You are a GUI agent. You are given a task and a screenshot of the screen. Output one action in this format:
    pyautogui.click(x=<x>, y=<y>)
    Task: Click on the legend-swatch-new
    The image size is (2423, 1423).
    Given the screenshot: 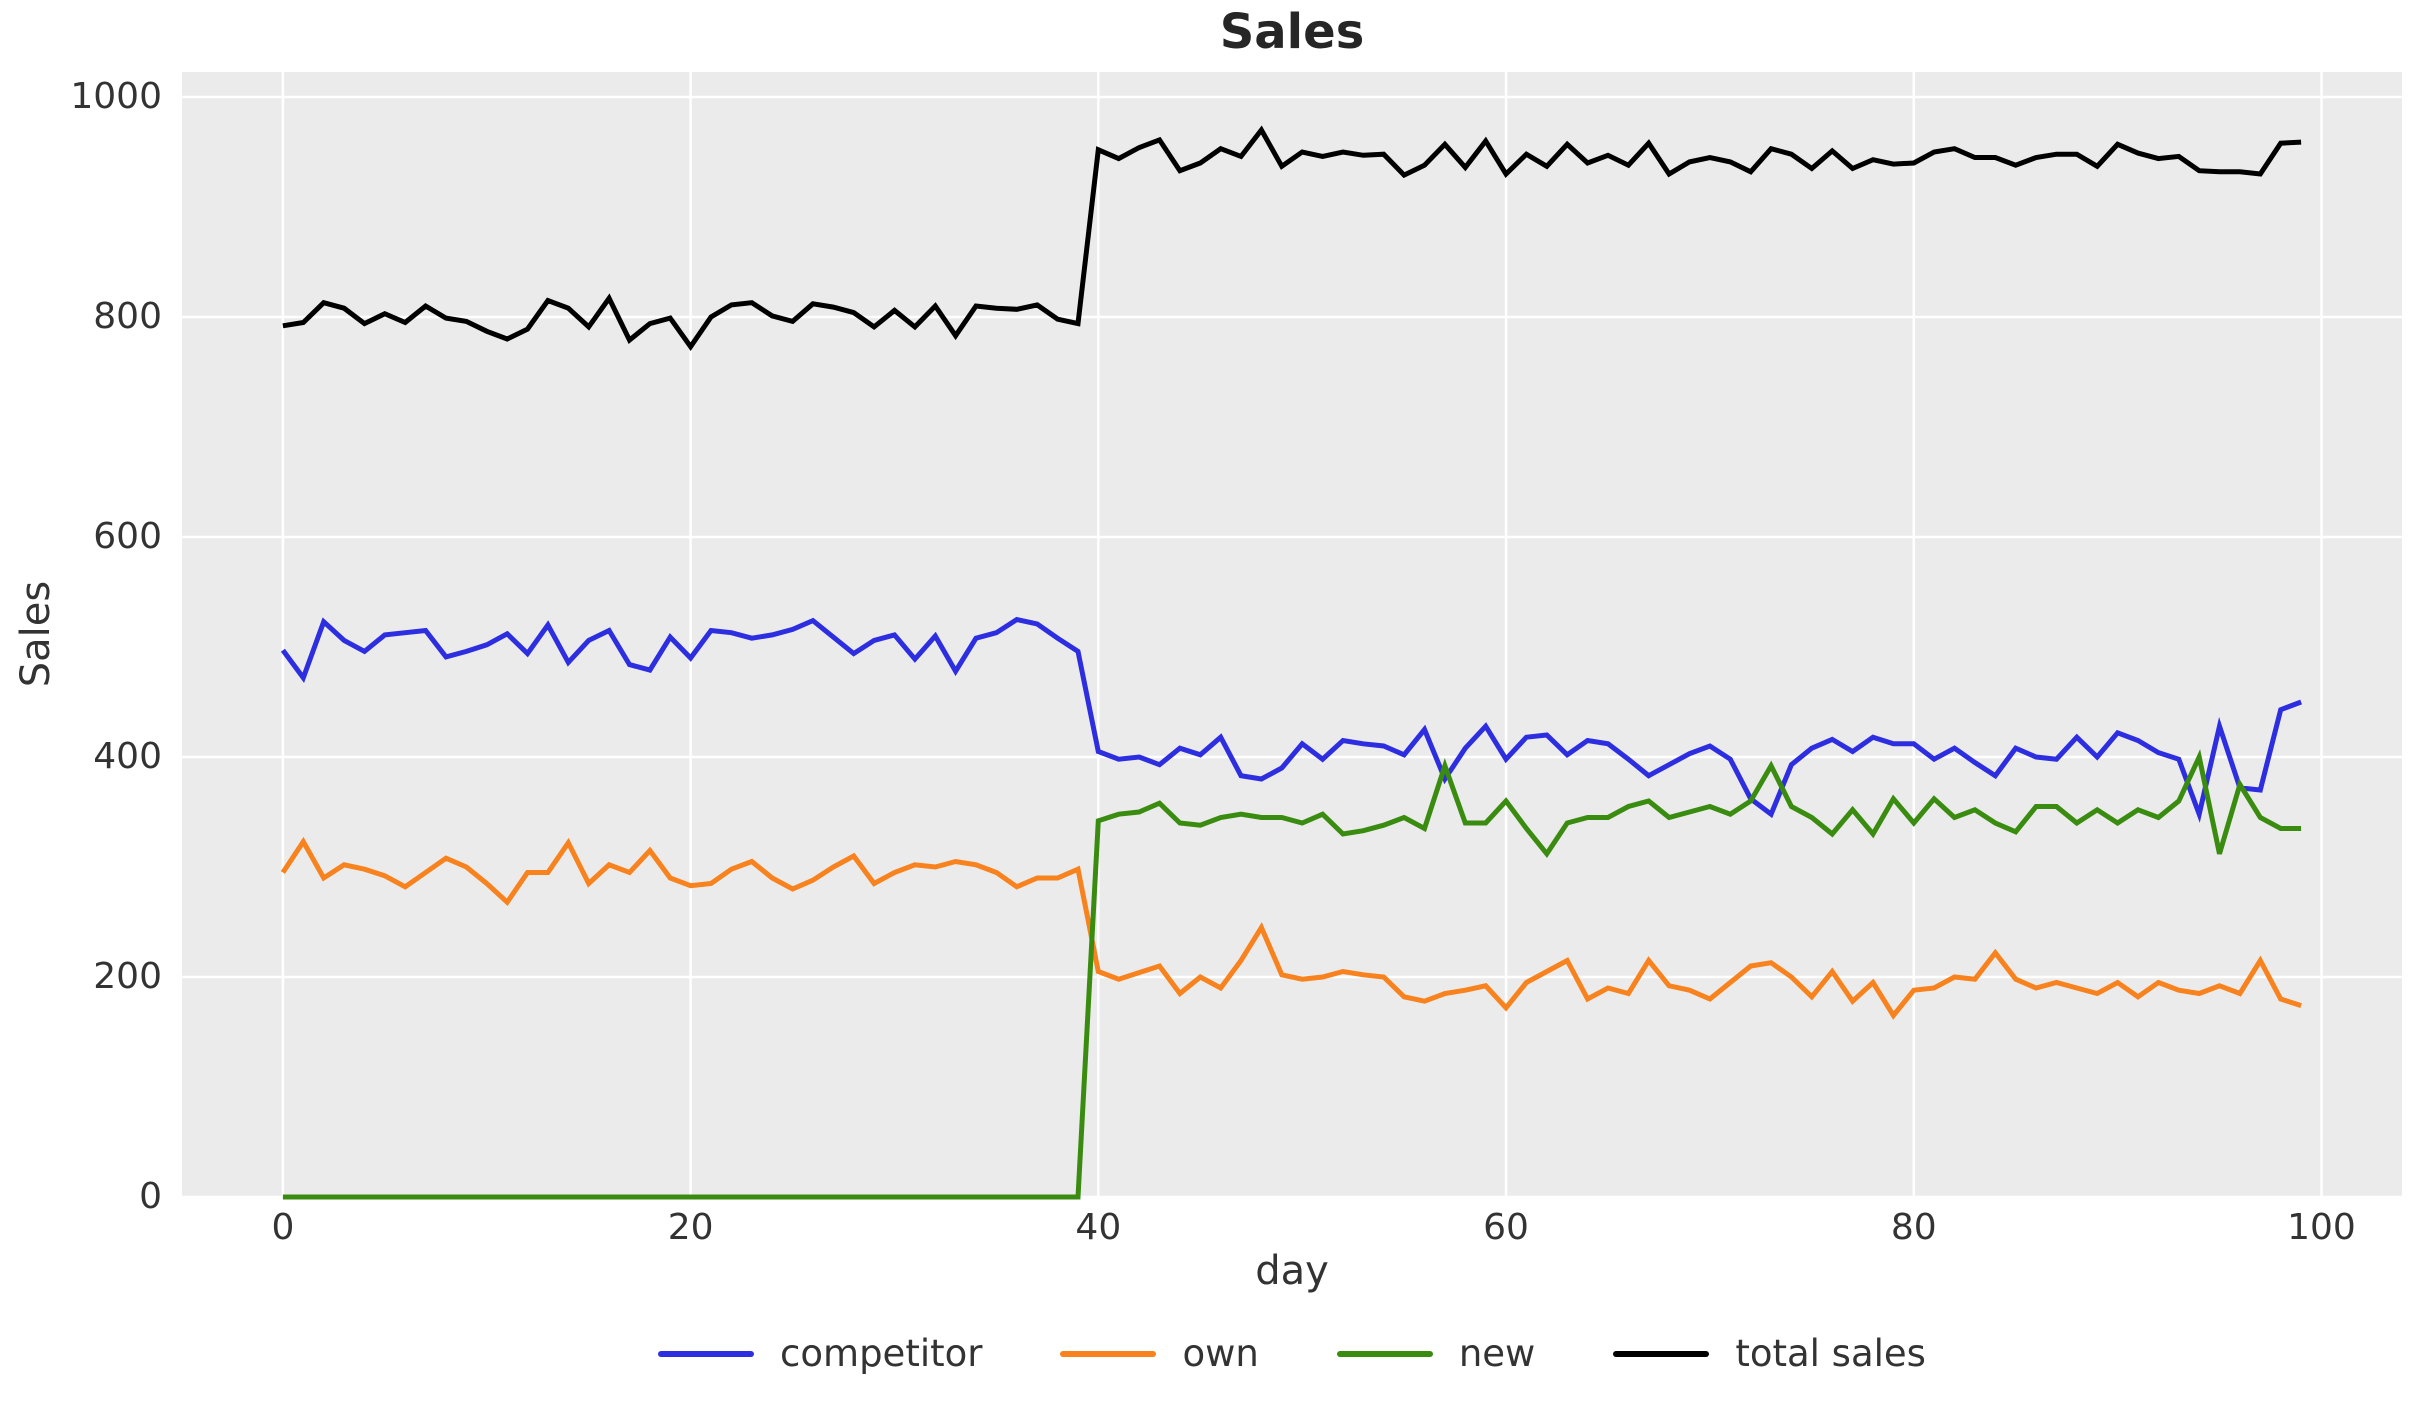 What is the action you would take?
    pyautogui.click(x=1384, y=1353)
    